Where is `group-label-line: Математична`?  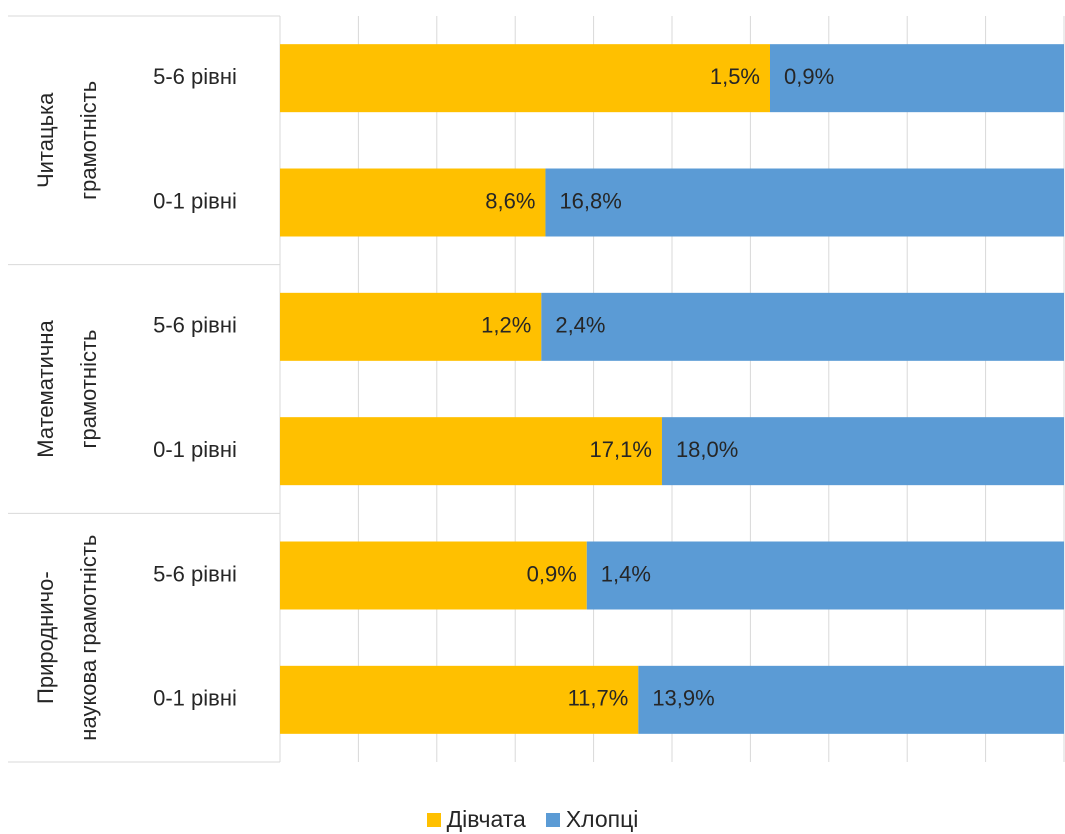
group-label-line: Математична is located at coordinates (45, 388).